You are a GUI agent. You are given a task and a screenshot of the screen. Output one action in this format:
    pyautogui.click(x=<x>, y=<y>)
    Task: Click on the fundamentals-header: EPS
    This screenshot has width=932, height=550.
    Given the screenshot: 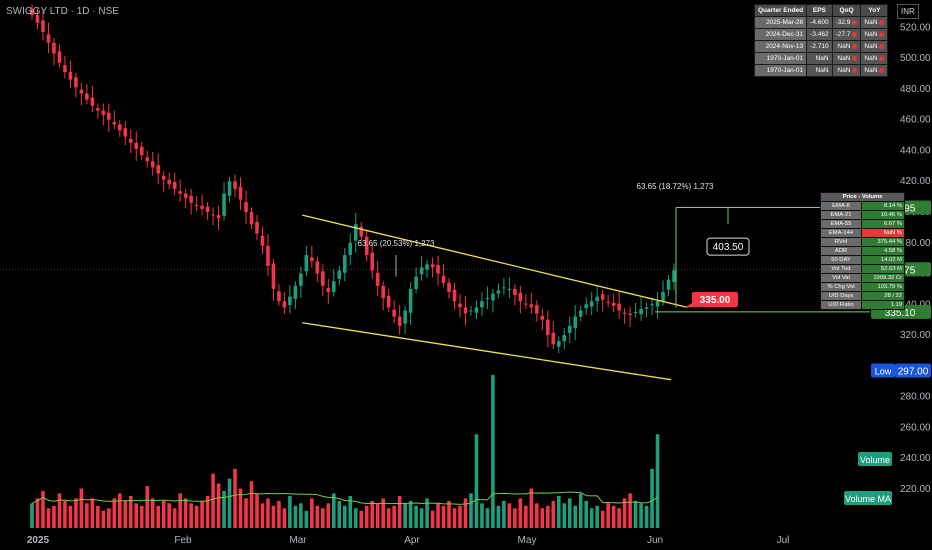 What is the action you would take?
    pyautogui.click(x=819, y=10)
    